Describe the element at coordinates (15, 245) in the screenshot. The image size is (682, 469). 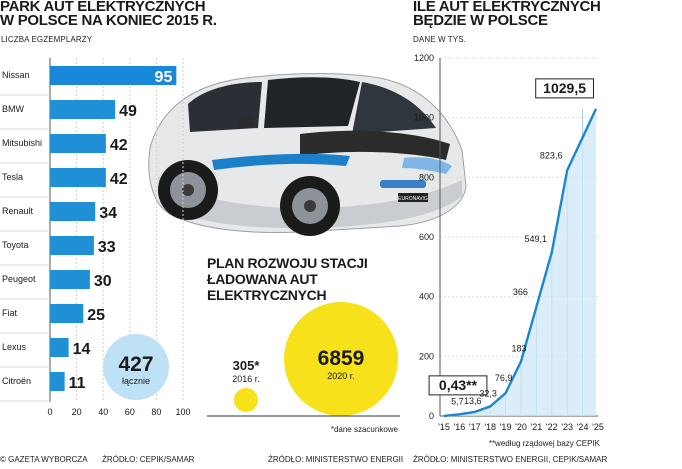
I see `bar-category-label: Toyota` at that location.